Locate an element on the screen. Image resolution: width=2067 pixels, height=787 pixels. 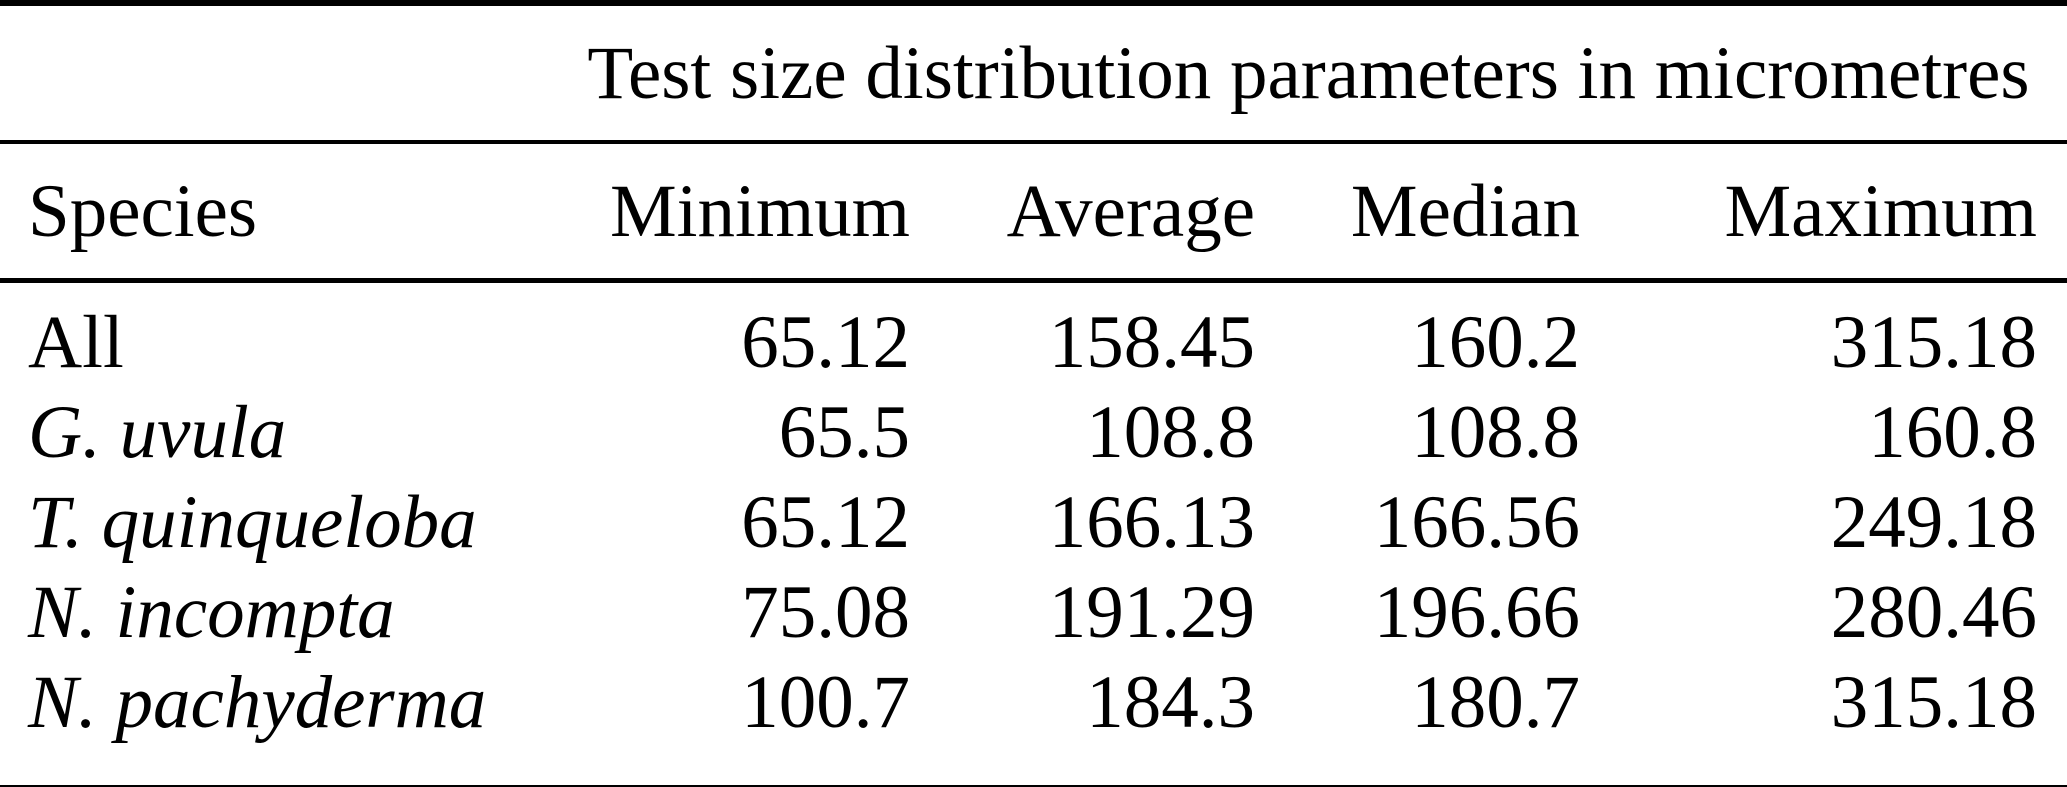
minimum-cell: 100.7 is located at coordinates (825, 702).